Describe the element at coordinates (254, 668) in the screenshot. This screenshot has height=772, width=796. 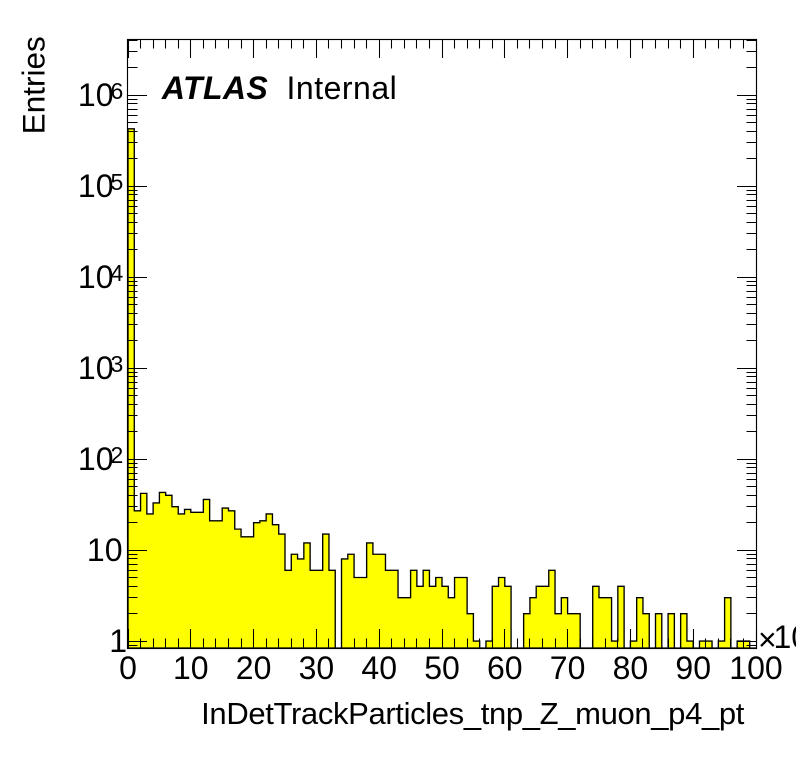
I see `svg-text: 20` at that location.